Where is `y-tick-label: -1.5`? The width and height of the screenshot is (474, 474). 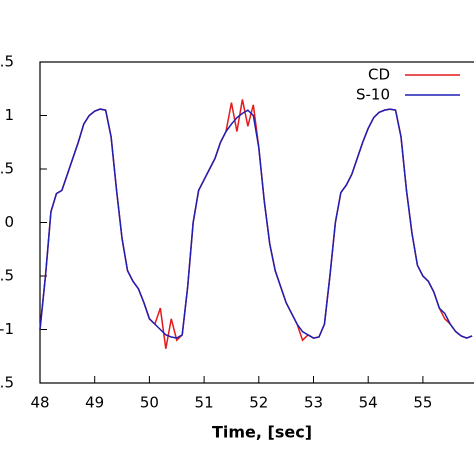 y-tick-label: -1.5 is located at coordinates (7, 383).